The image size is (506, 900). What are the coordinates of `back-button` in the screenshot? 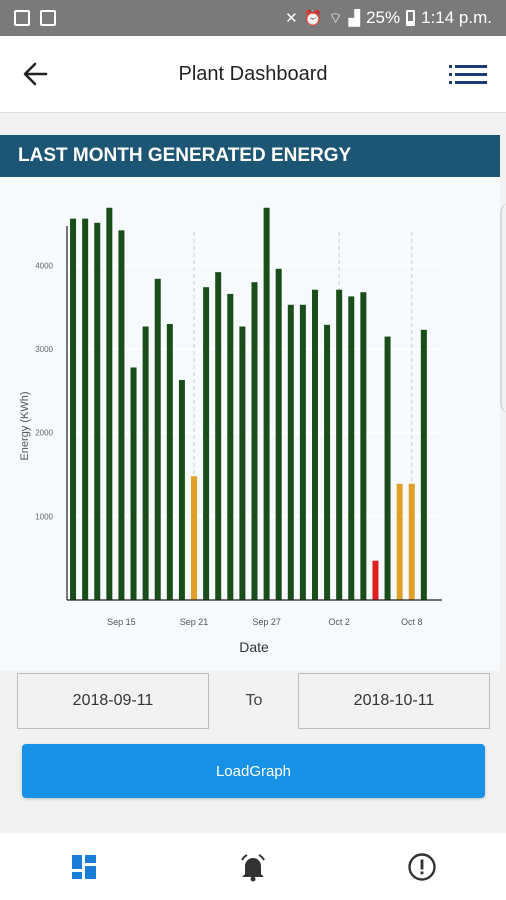 It's located at (35, 74).